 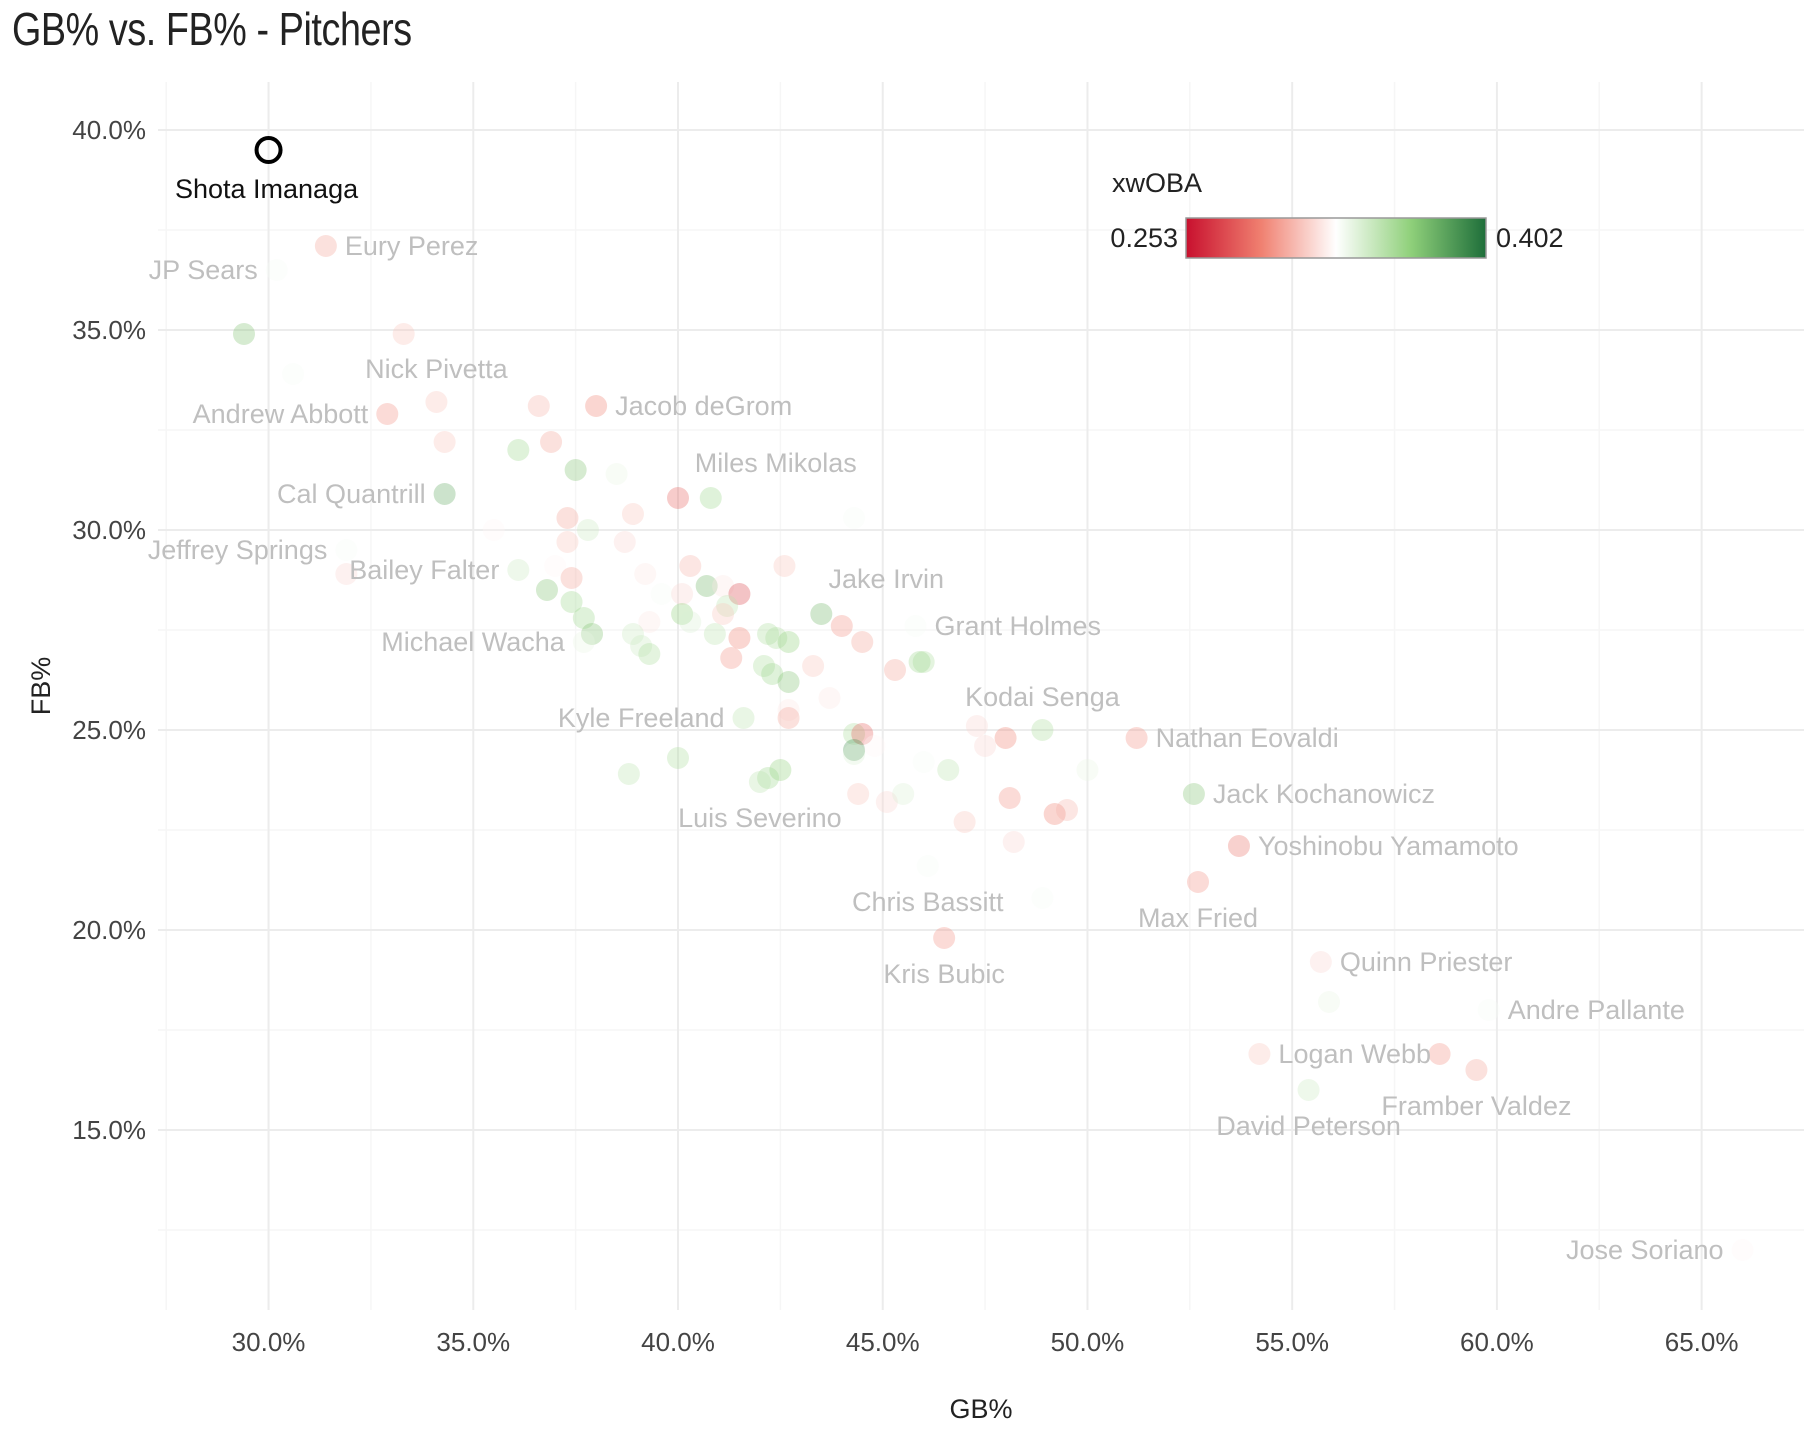 I want to click on point-label: Eury Perez, so click(x=412, y=246).